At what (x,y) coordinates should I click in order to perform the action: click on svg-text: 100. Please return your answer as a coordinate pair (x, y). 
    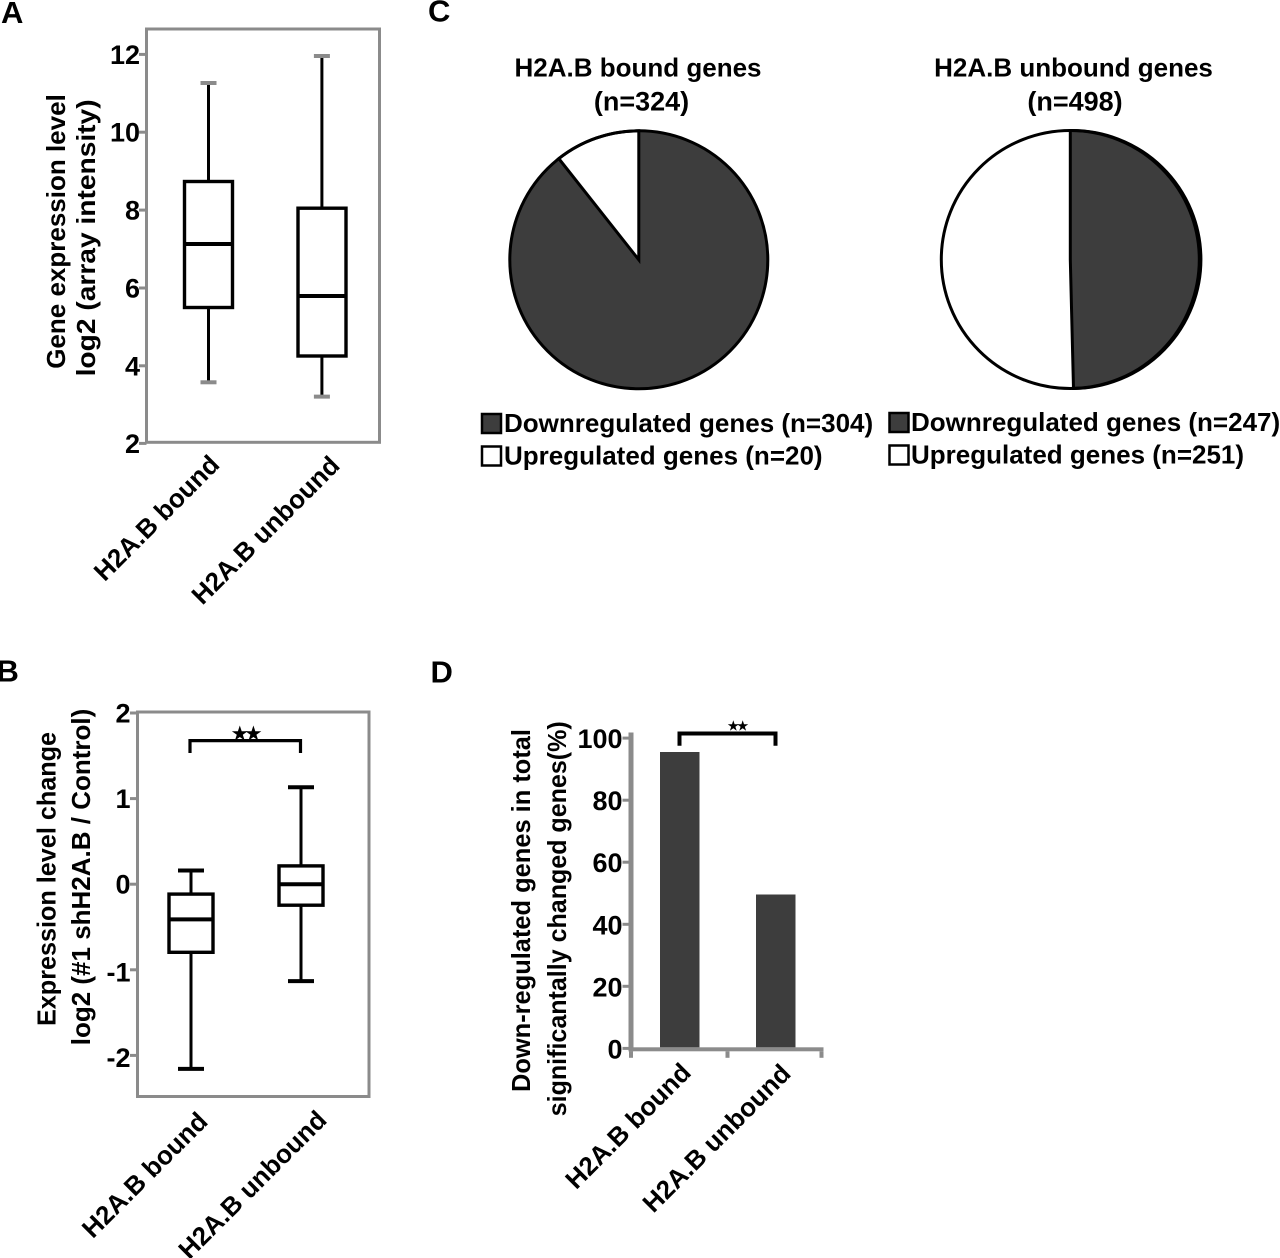
    Looking at the image, I should click on (599, 739).